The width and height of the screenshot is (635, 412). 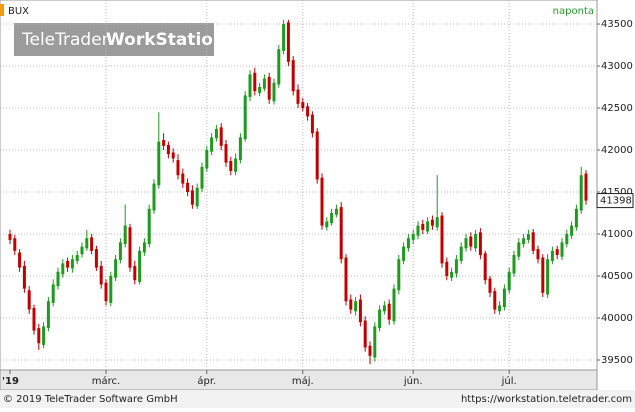 I want to click on footer-left: © 2019 TeleTrader Software GmbH, so click(x=90, y=399).